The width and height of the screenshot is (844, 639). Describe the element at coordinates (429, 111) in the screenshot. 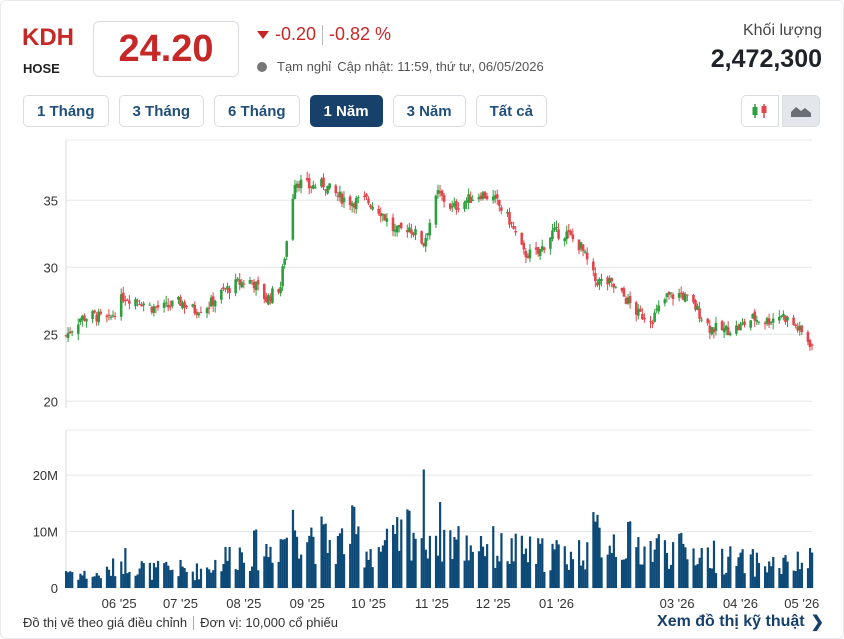

I see `tab-3-years: 3 Năm` at that location.